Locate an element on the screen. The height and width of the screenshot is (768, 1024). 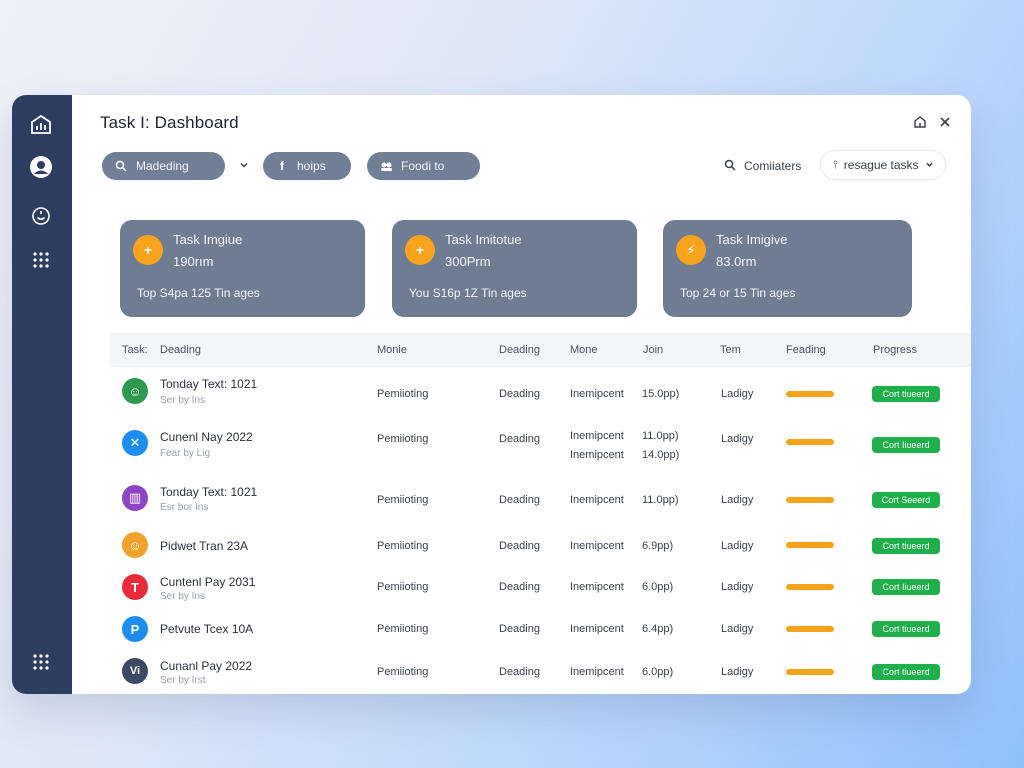
avatar: ☺ is located at coordinates (135, 545).